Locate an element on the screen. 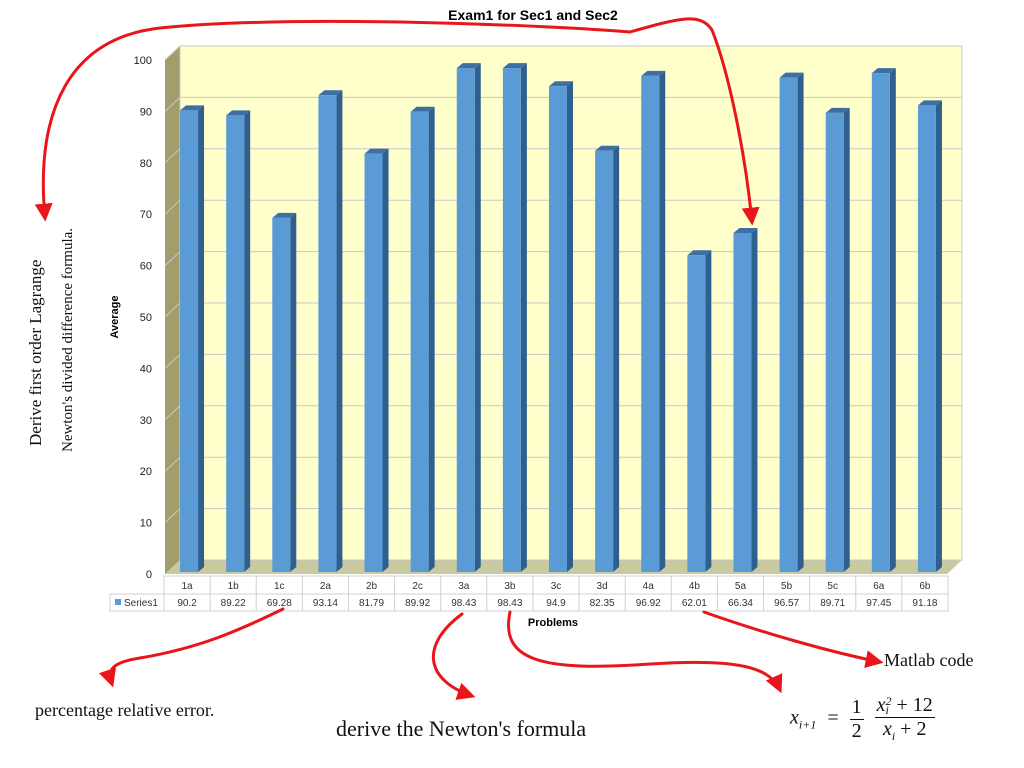 Image resolution: width=1024 pixels, height=768 pixels. y-tick-label: 60 is located at coordinates (146, 267).